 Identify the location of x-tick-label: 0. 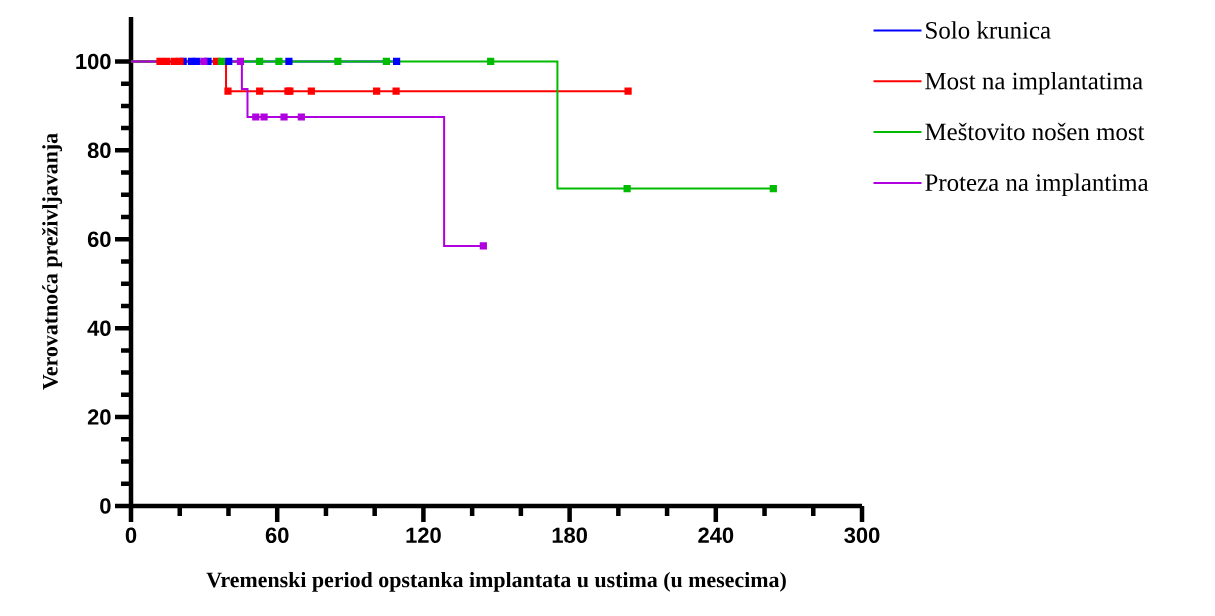
(131, 535).